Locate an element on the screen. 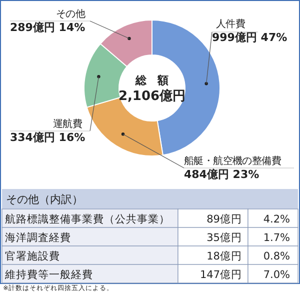  data-label: 289億円 14% is located at coordinates (48, 27).